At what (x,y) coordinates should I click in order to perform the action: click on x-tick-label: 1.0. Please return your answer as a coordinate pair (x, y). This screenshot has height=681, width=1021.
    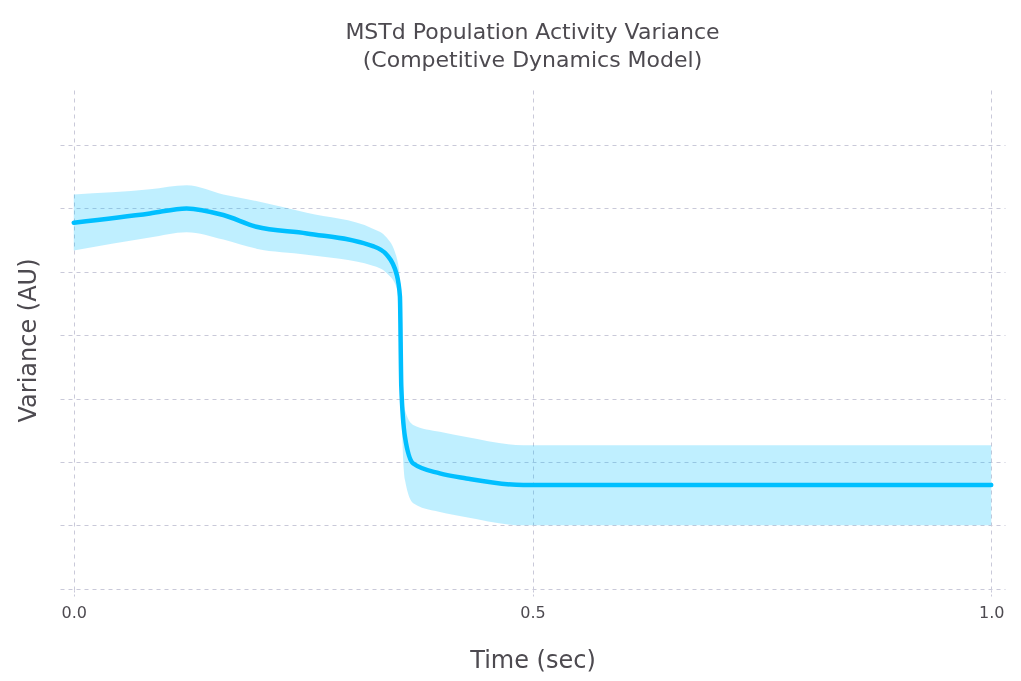
    Looking at the image, I should click on (992, 612).